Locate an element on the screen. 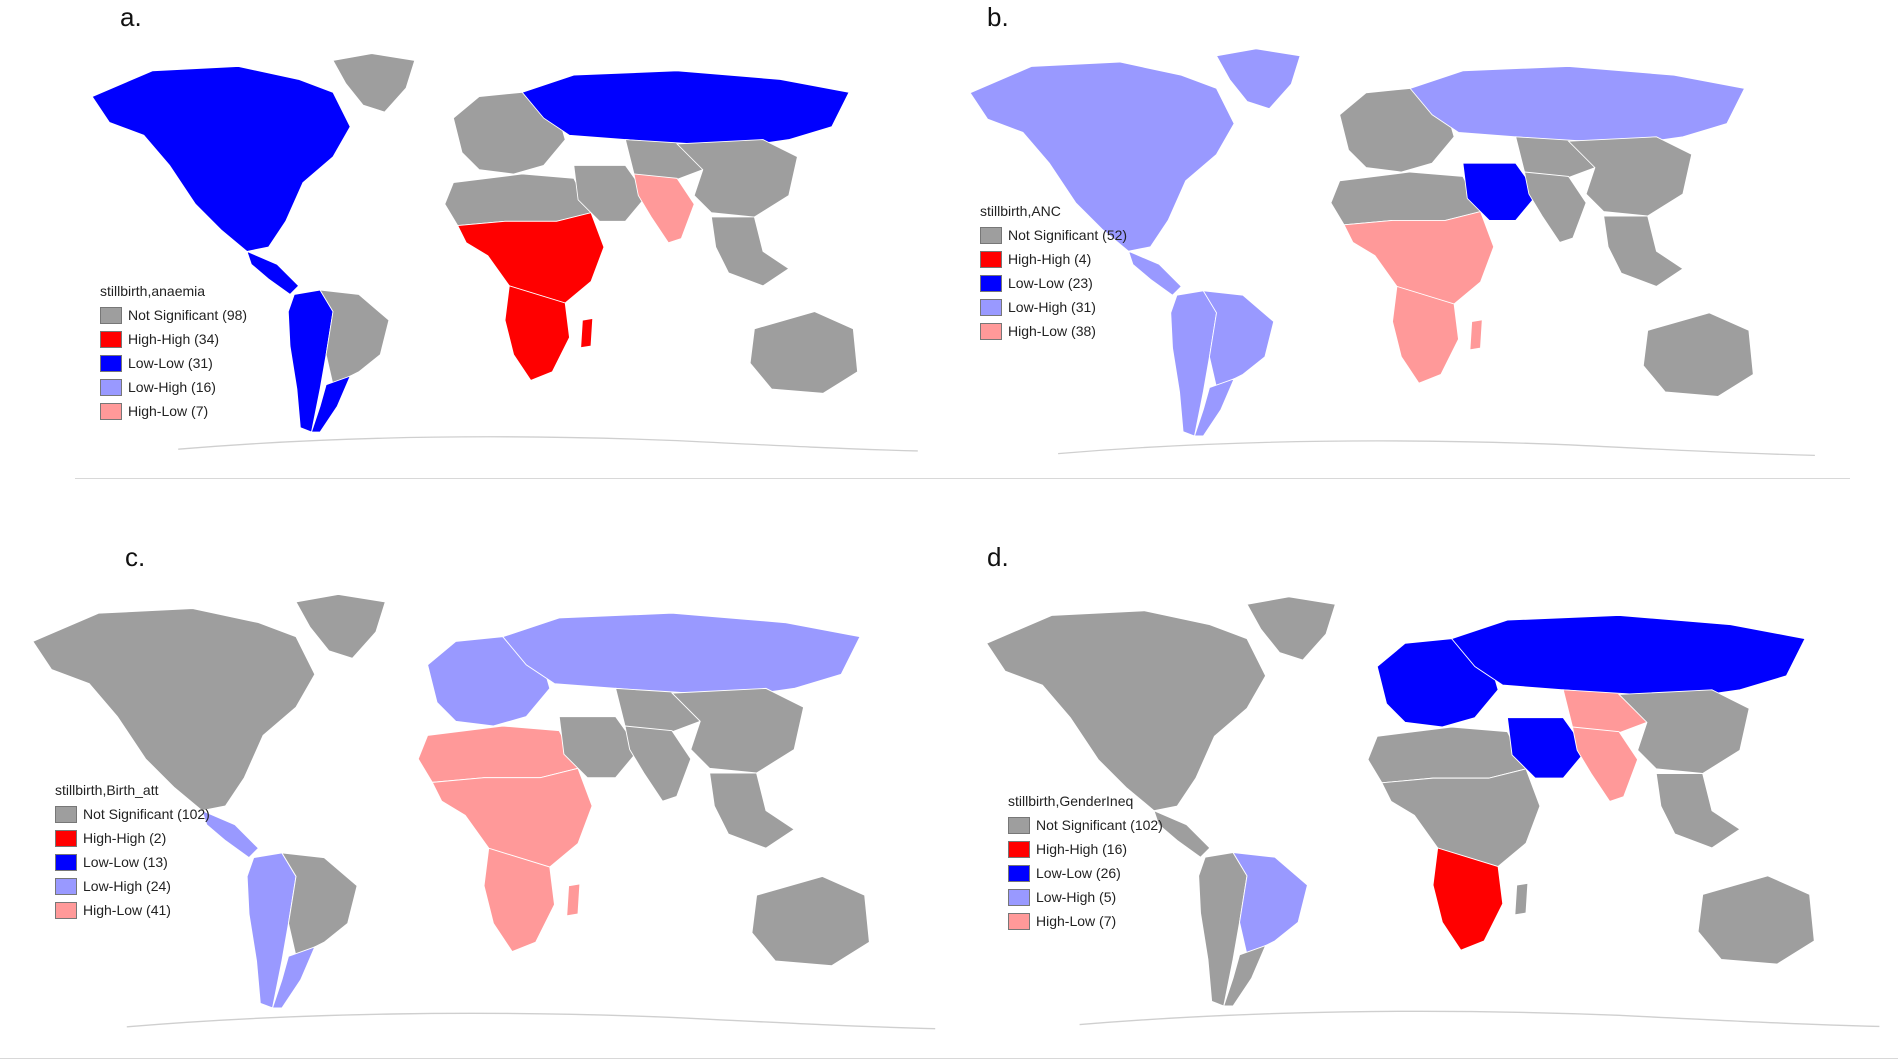  legend-label: Low-Low (26) is located at coordinates (1078, 873).